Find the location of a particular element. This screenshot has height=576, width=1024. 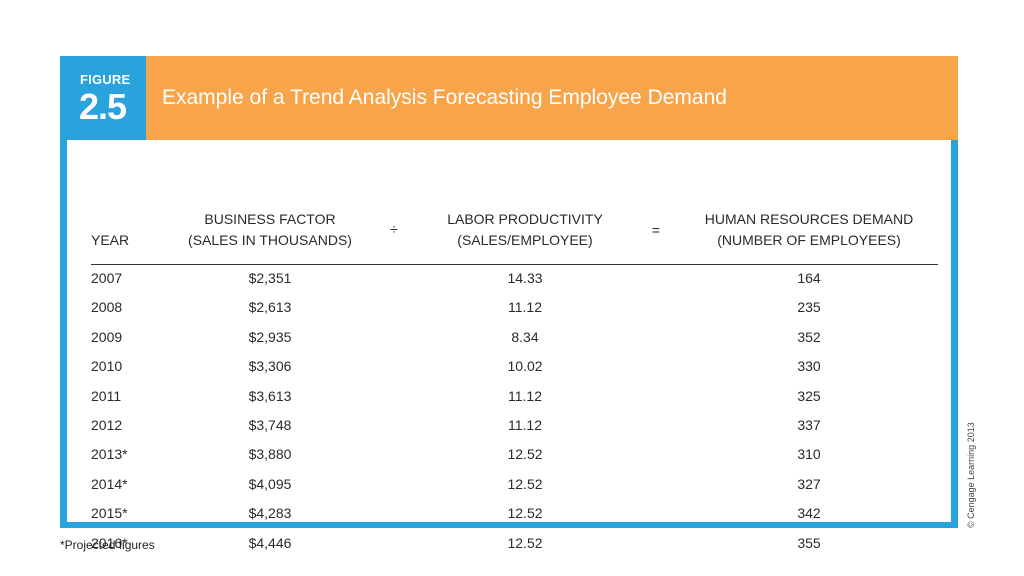

divide-sign: ÷ is located at coordinates (394, 229).